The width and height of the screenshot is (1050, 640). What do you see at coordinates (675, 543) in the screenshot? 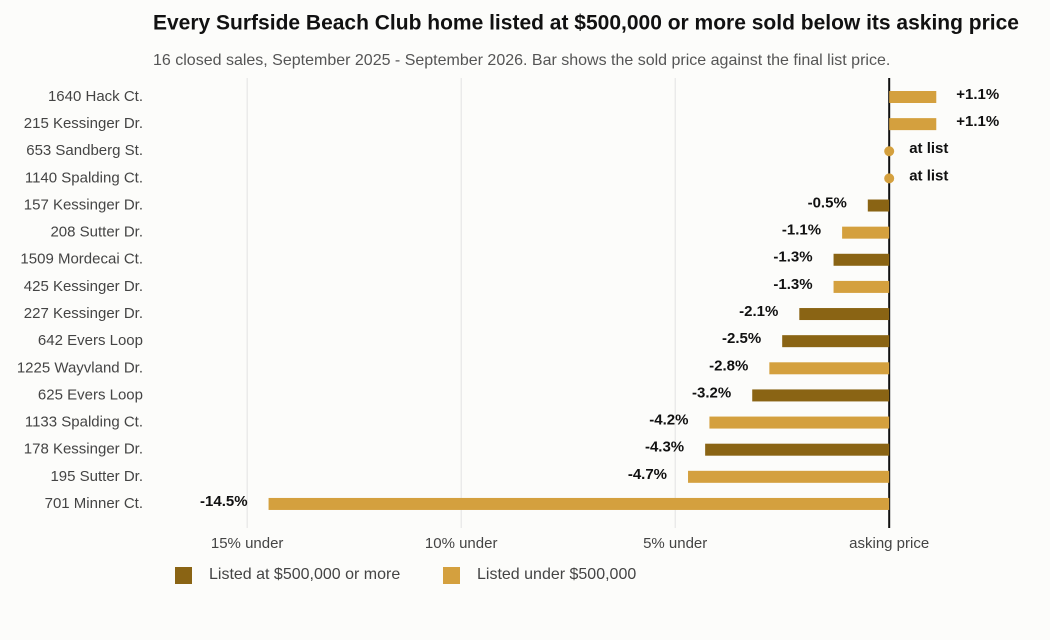
I see `x-tick-label: 5% under` at bounding box center [675, 543].